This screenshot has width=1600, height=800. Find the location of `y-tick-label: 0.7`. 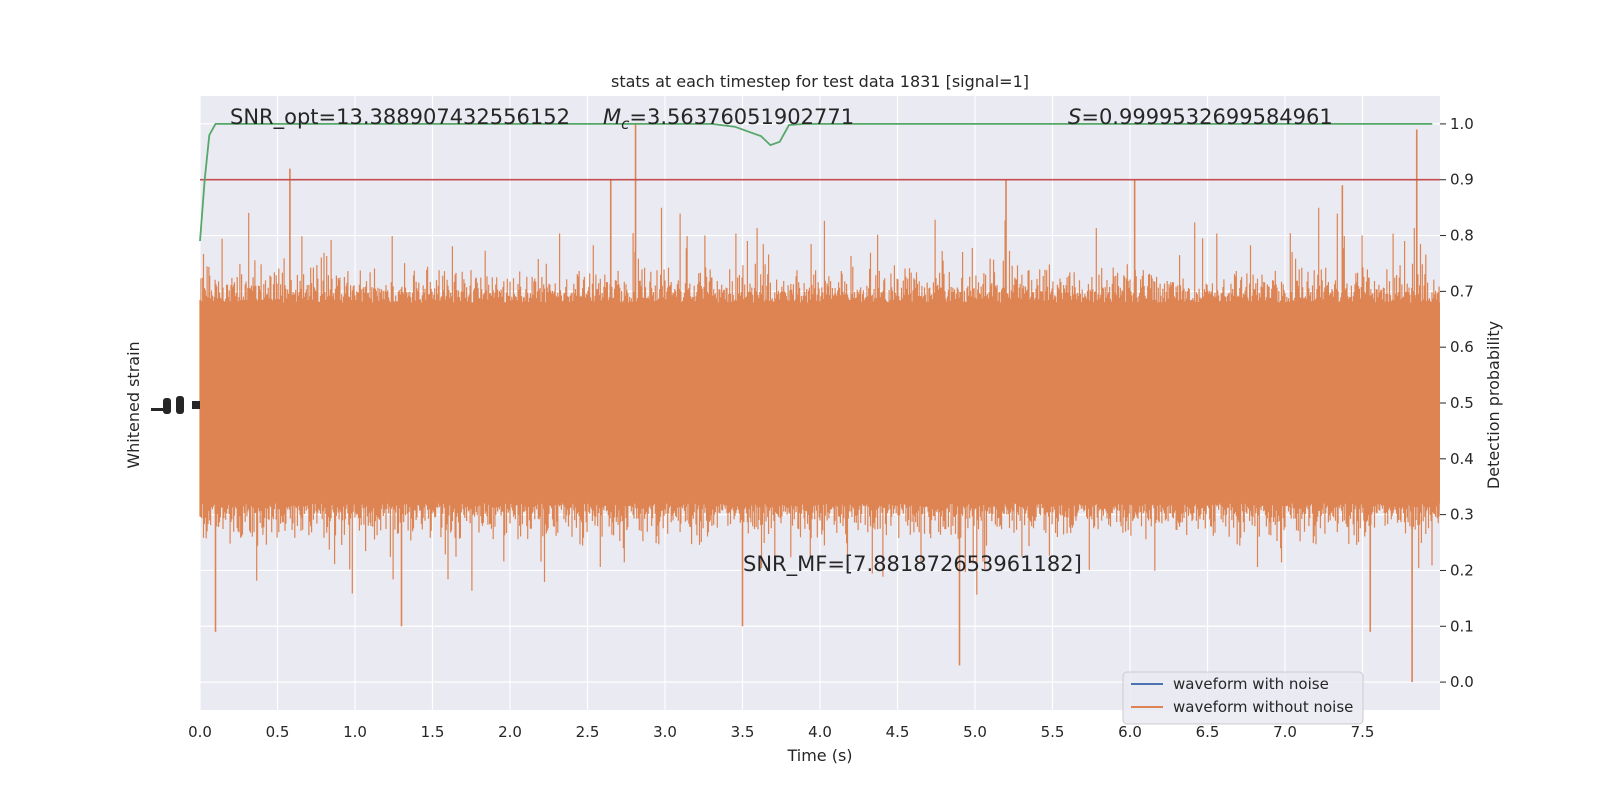

y-tick-label: 0.7 is located at coordinates (1462, 291).